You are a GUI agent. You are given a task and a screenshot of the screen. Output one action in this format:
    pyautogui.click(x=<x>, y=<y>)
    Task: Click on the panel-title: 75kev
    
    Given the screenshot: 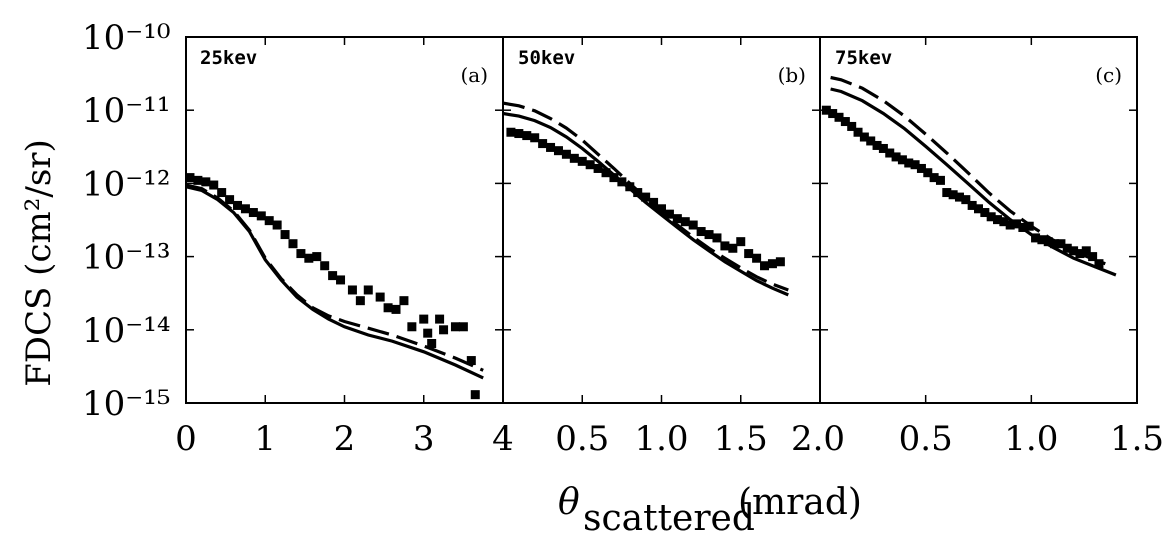 What is the action you would take?
    pyautogui.click(x=863, y=58)
    